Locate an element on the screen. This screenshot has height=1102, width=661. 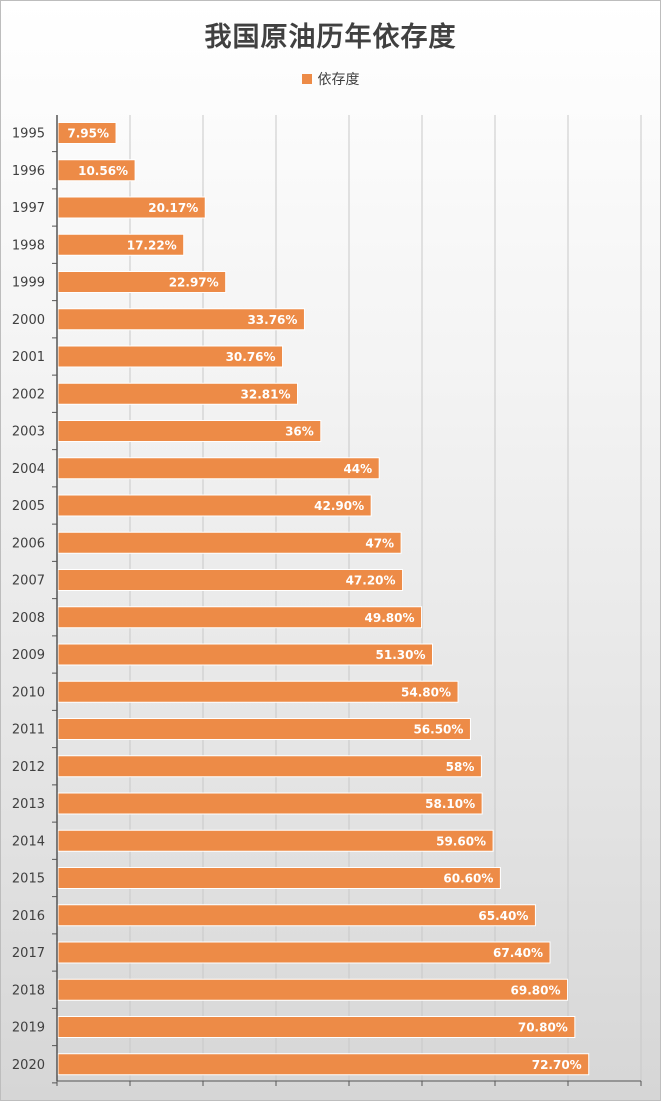
data-label: 42.90% is located at coordinates (339, 506).